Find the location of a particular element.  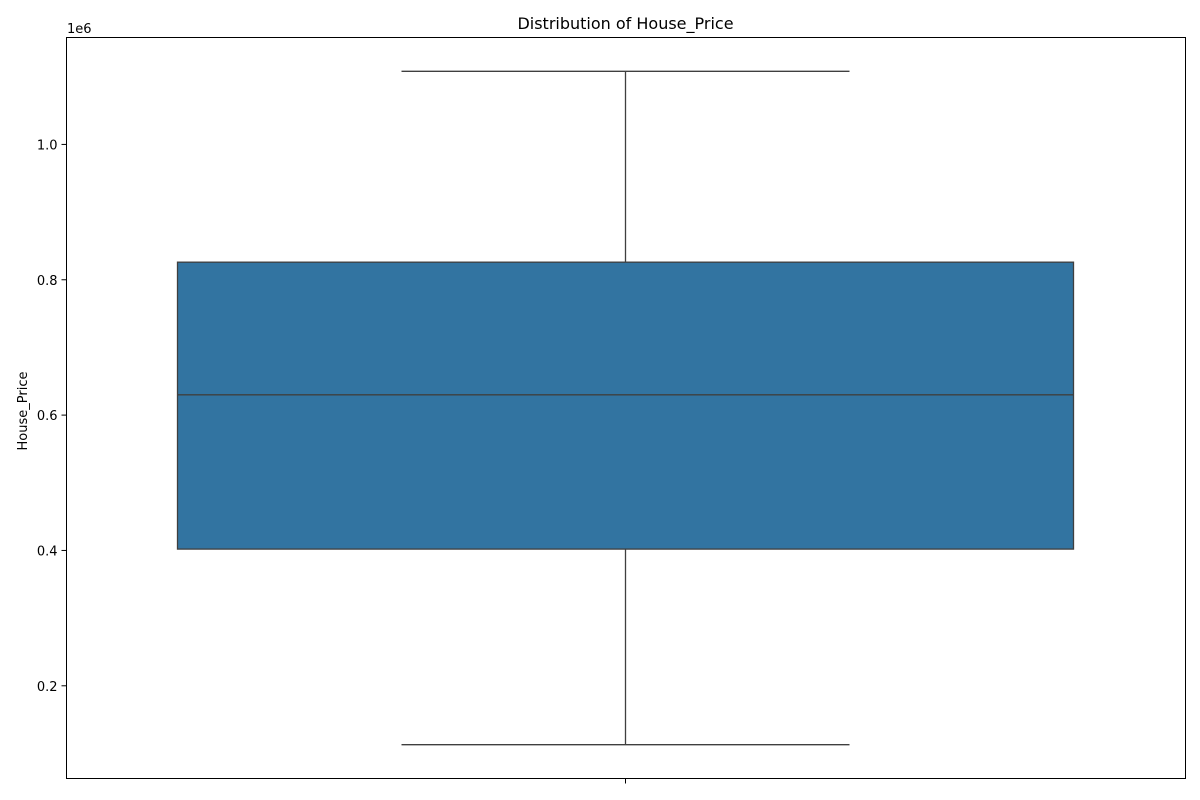

y-tick-label: 0.8 is located at coordinates (47, 281).